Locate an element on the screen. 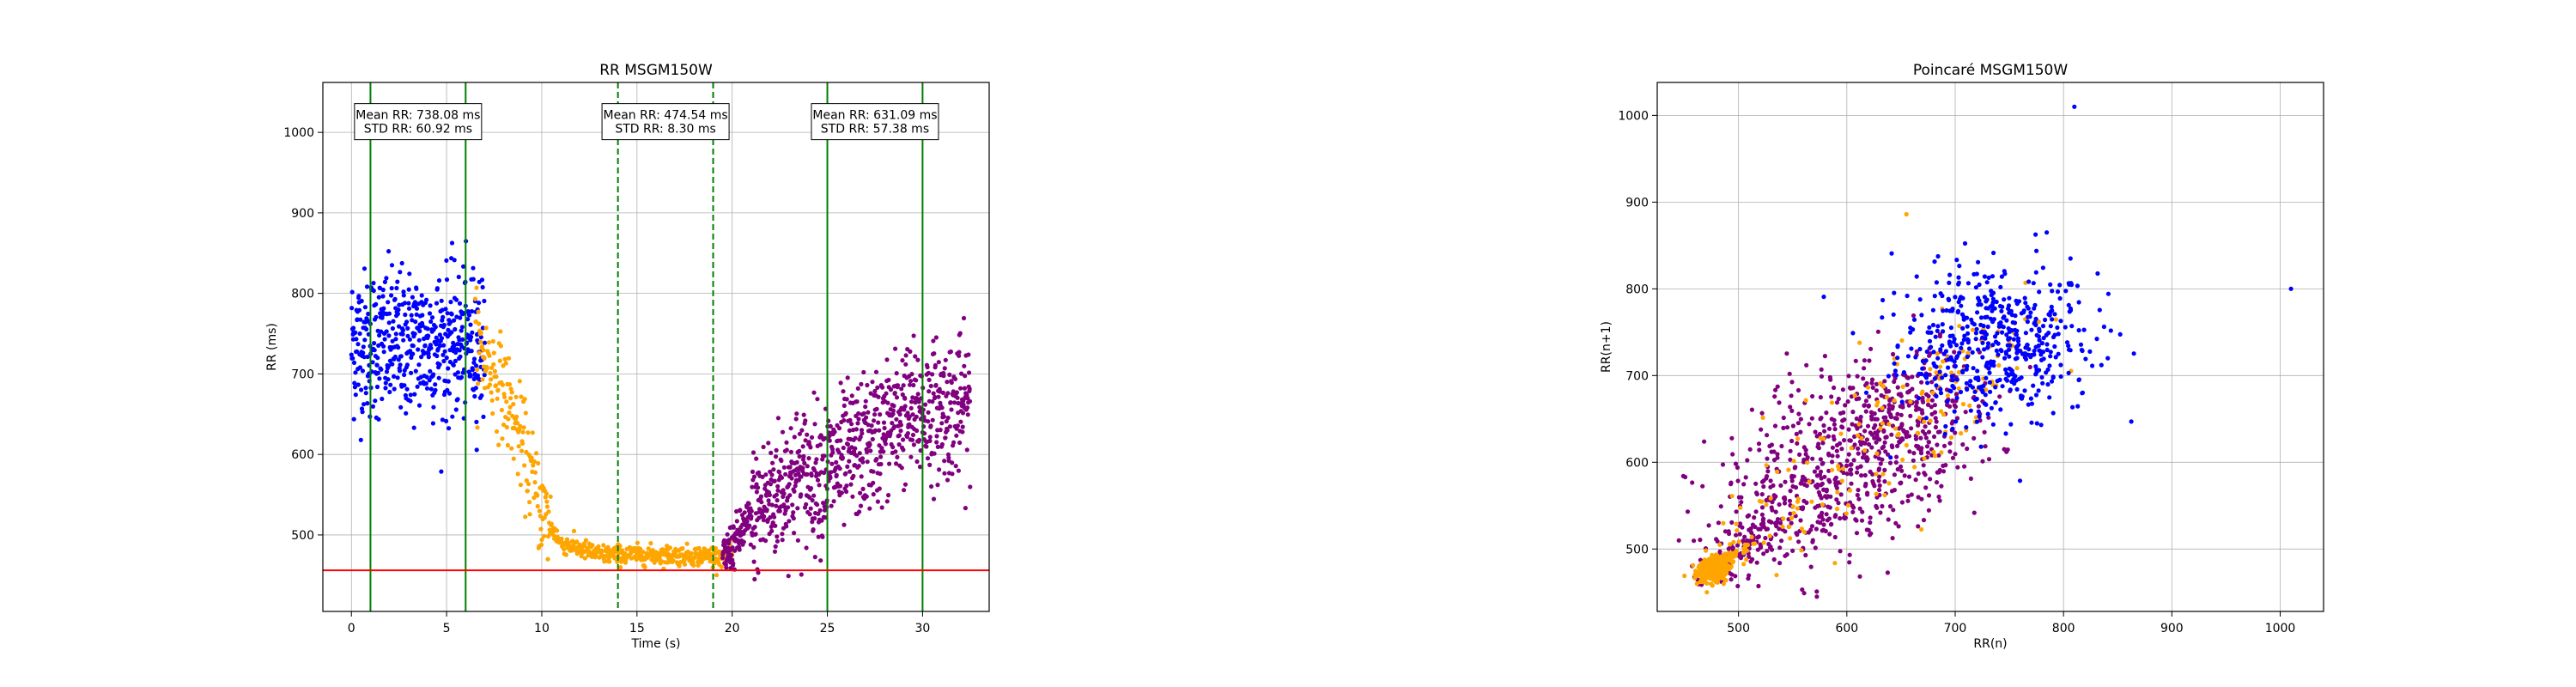 Image resolution: width=2576 pixels, height=687 pixels. rr-stat-text: Mean RR: 631.09 ms is located at coordinates (874, 116).